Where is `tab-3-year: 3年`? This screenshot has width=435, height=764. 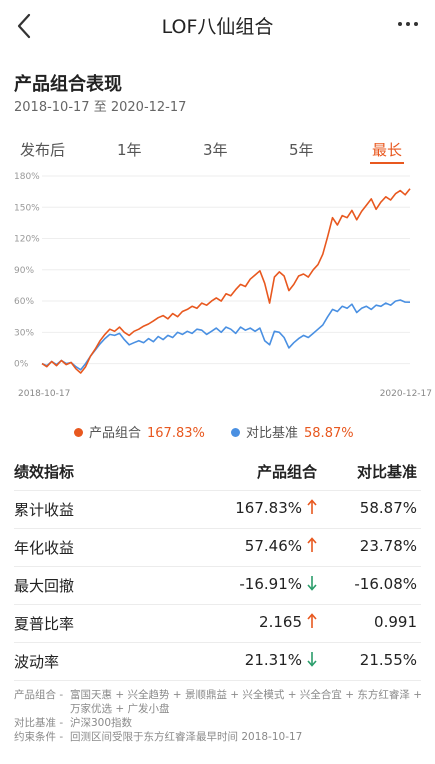
tab-3-year: 3年 is located at coordinates (215, 150).